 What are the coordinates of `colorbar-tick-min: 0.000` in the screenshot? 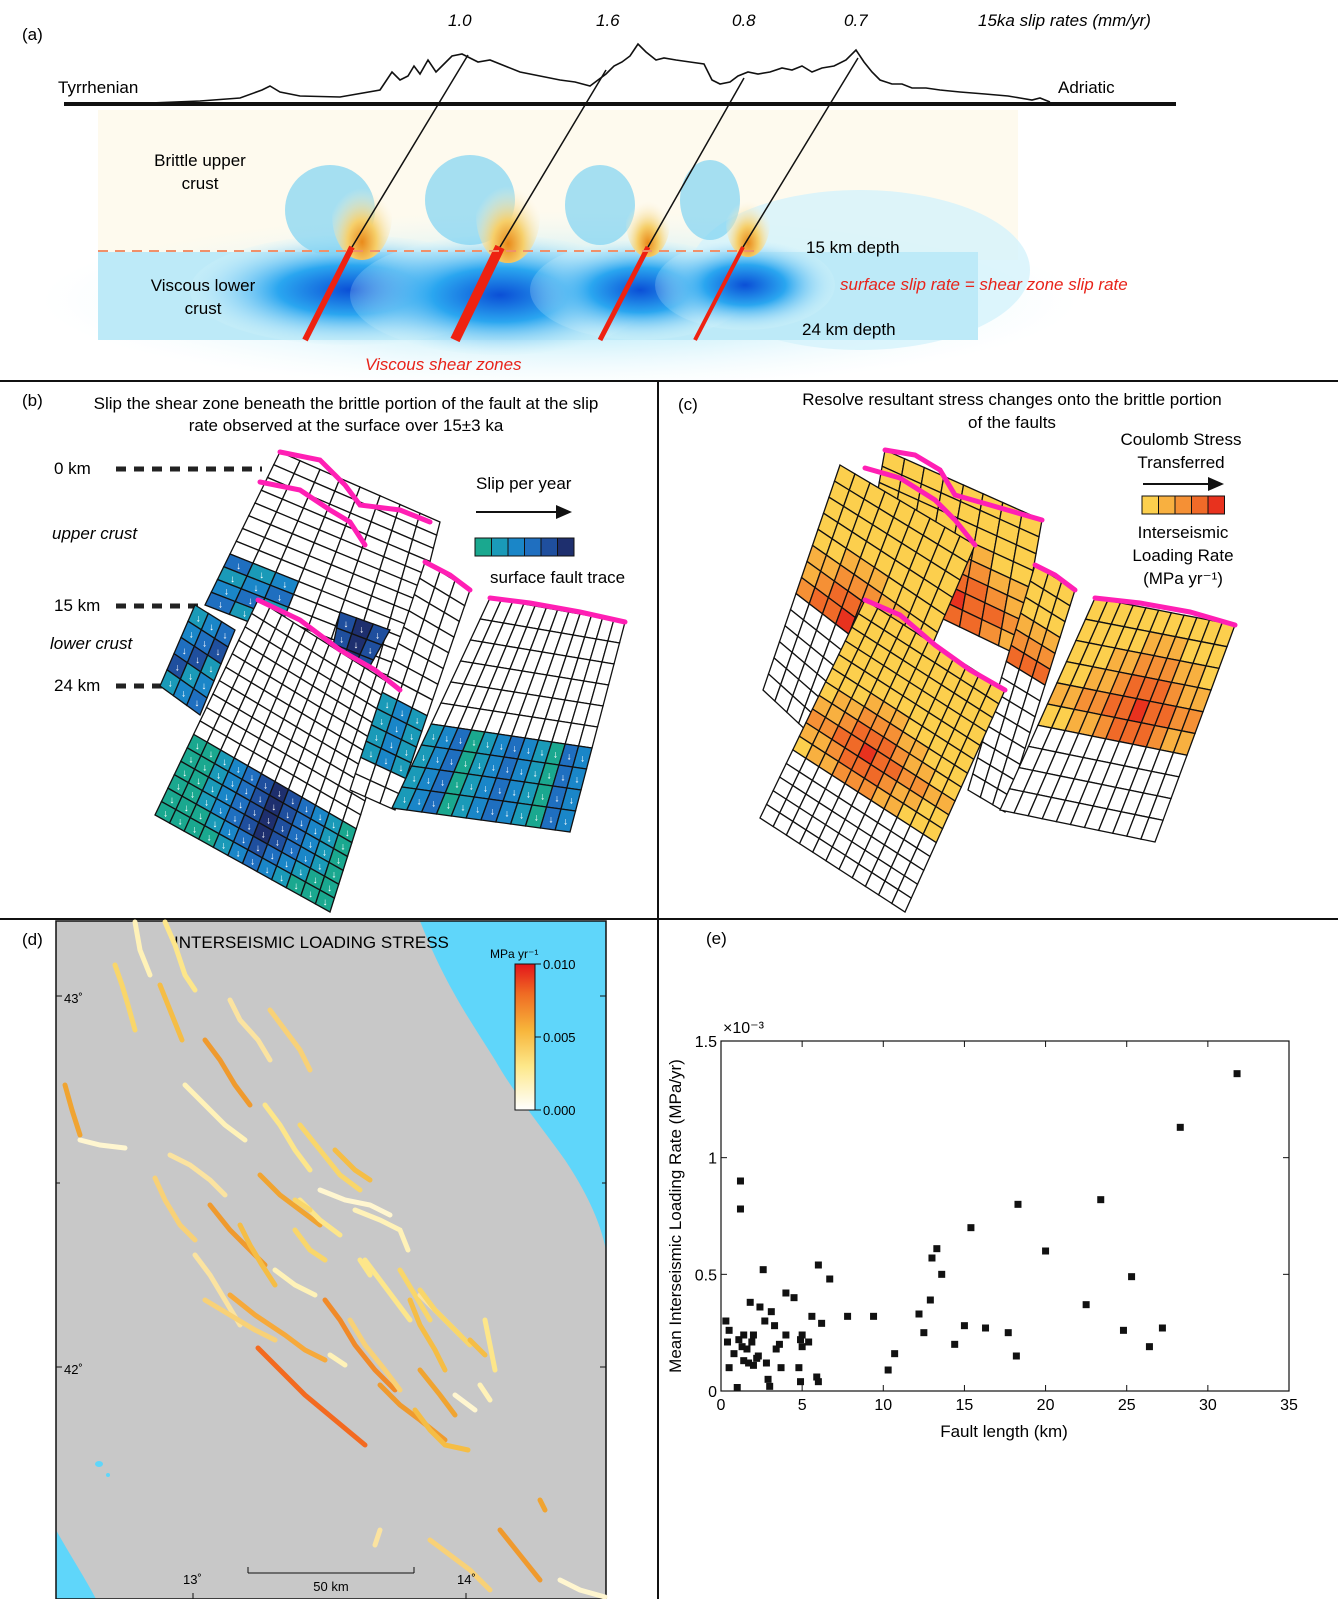 It's located at (559, 1110).